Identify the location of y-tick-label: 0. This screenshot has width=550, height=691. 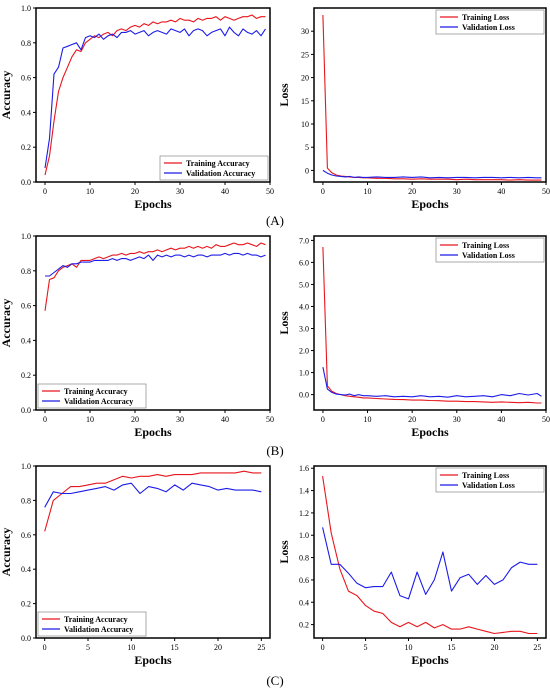
(307, 170).